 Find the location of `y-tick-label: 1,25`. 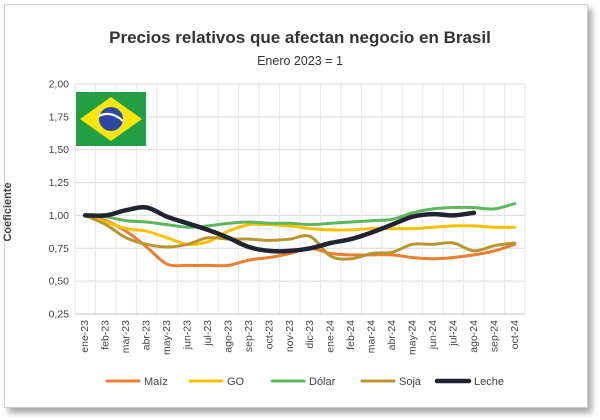

y-tick-label: 1,25 is located at coordinates (59, 183).